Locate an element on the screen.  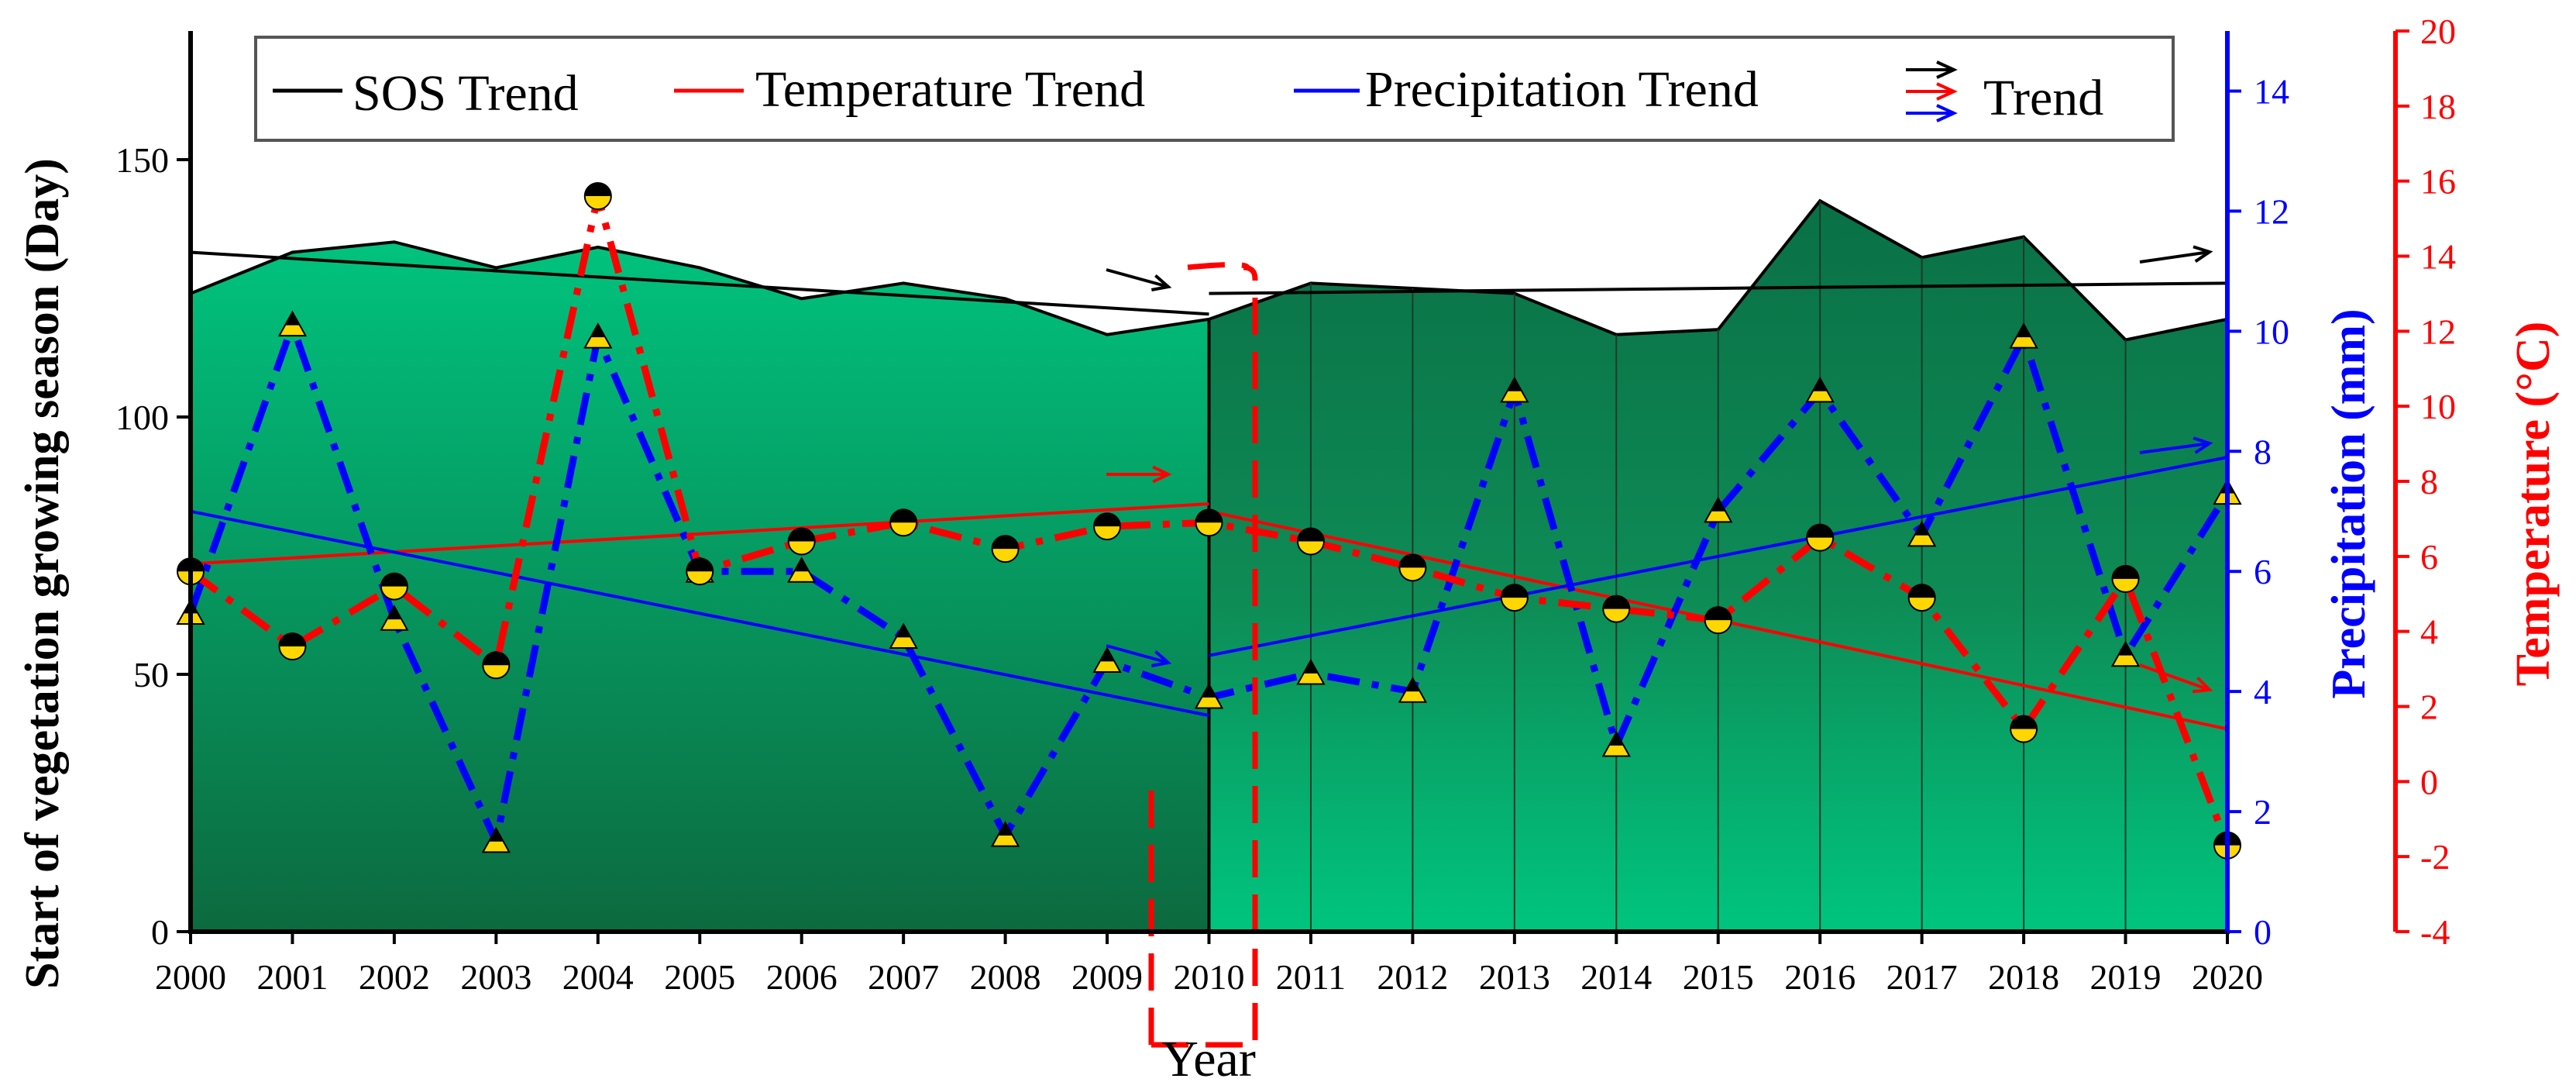
legend-sos-label: SOS Trend is located at coordinates (466, 93).